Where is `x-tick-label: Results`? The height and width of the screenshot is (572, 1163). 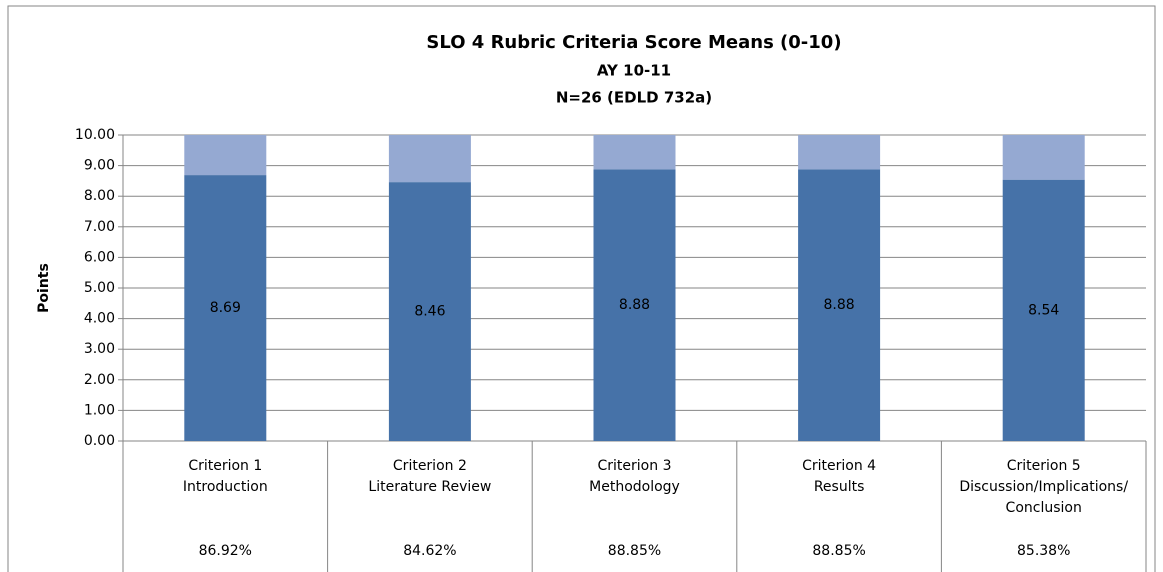
x-tick-label: Results is located at coordinates (839, 487).